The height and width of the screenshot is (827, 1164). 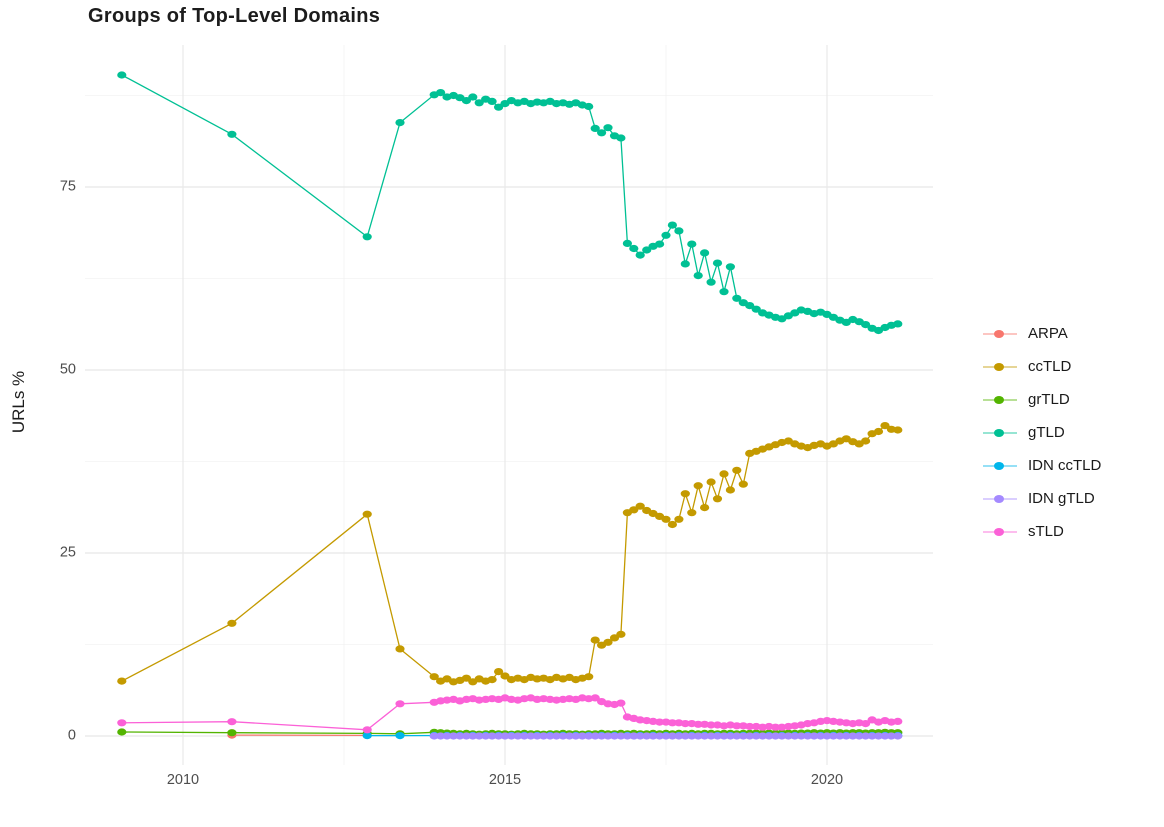 What do you see at coordinates (827, 780) in the screenshot?
I see `x-tick-label: 2020` at bounding box center [827, 780].